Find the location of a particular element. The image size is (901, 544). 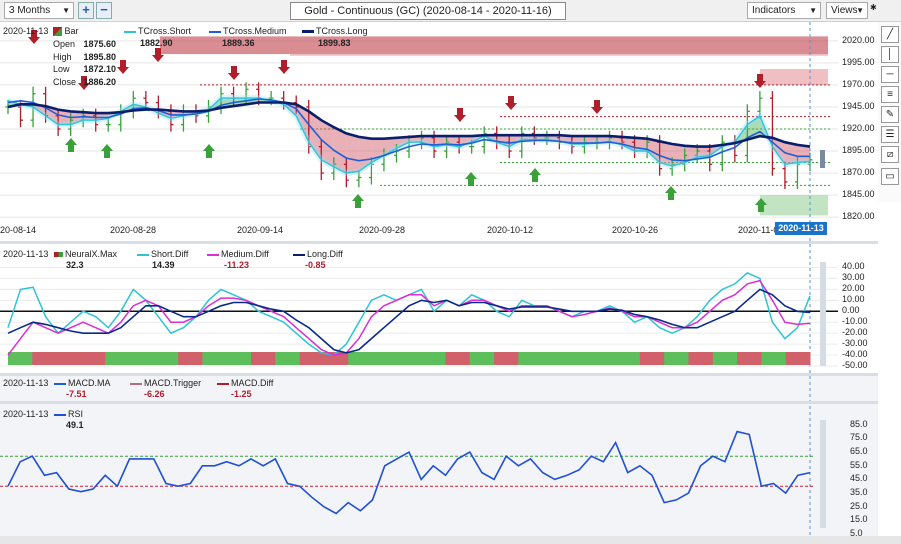

tcross-short-line is located at coordinates (409, 135).